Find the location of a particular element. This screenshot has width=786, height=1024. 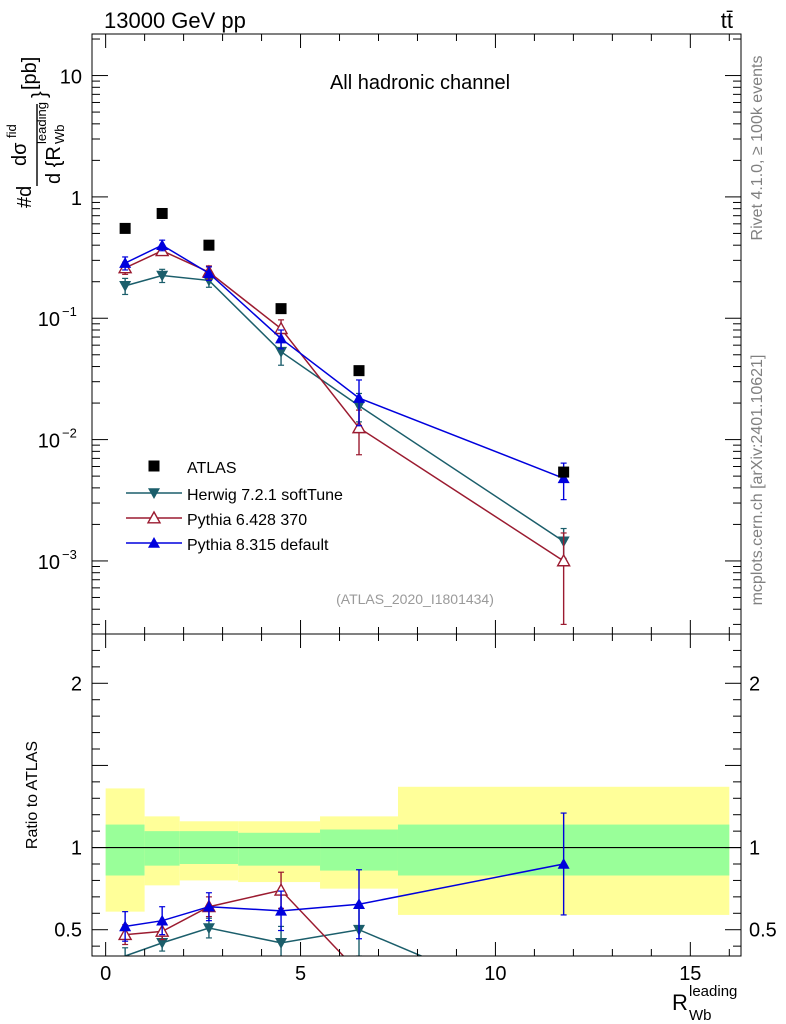

x-tick-label: 15 is located at coordinates (690, 974).